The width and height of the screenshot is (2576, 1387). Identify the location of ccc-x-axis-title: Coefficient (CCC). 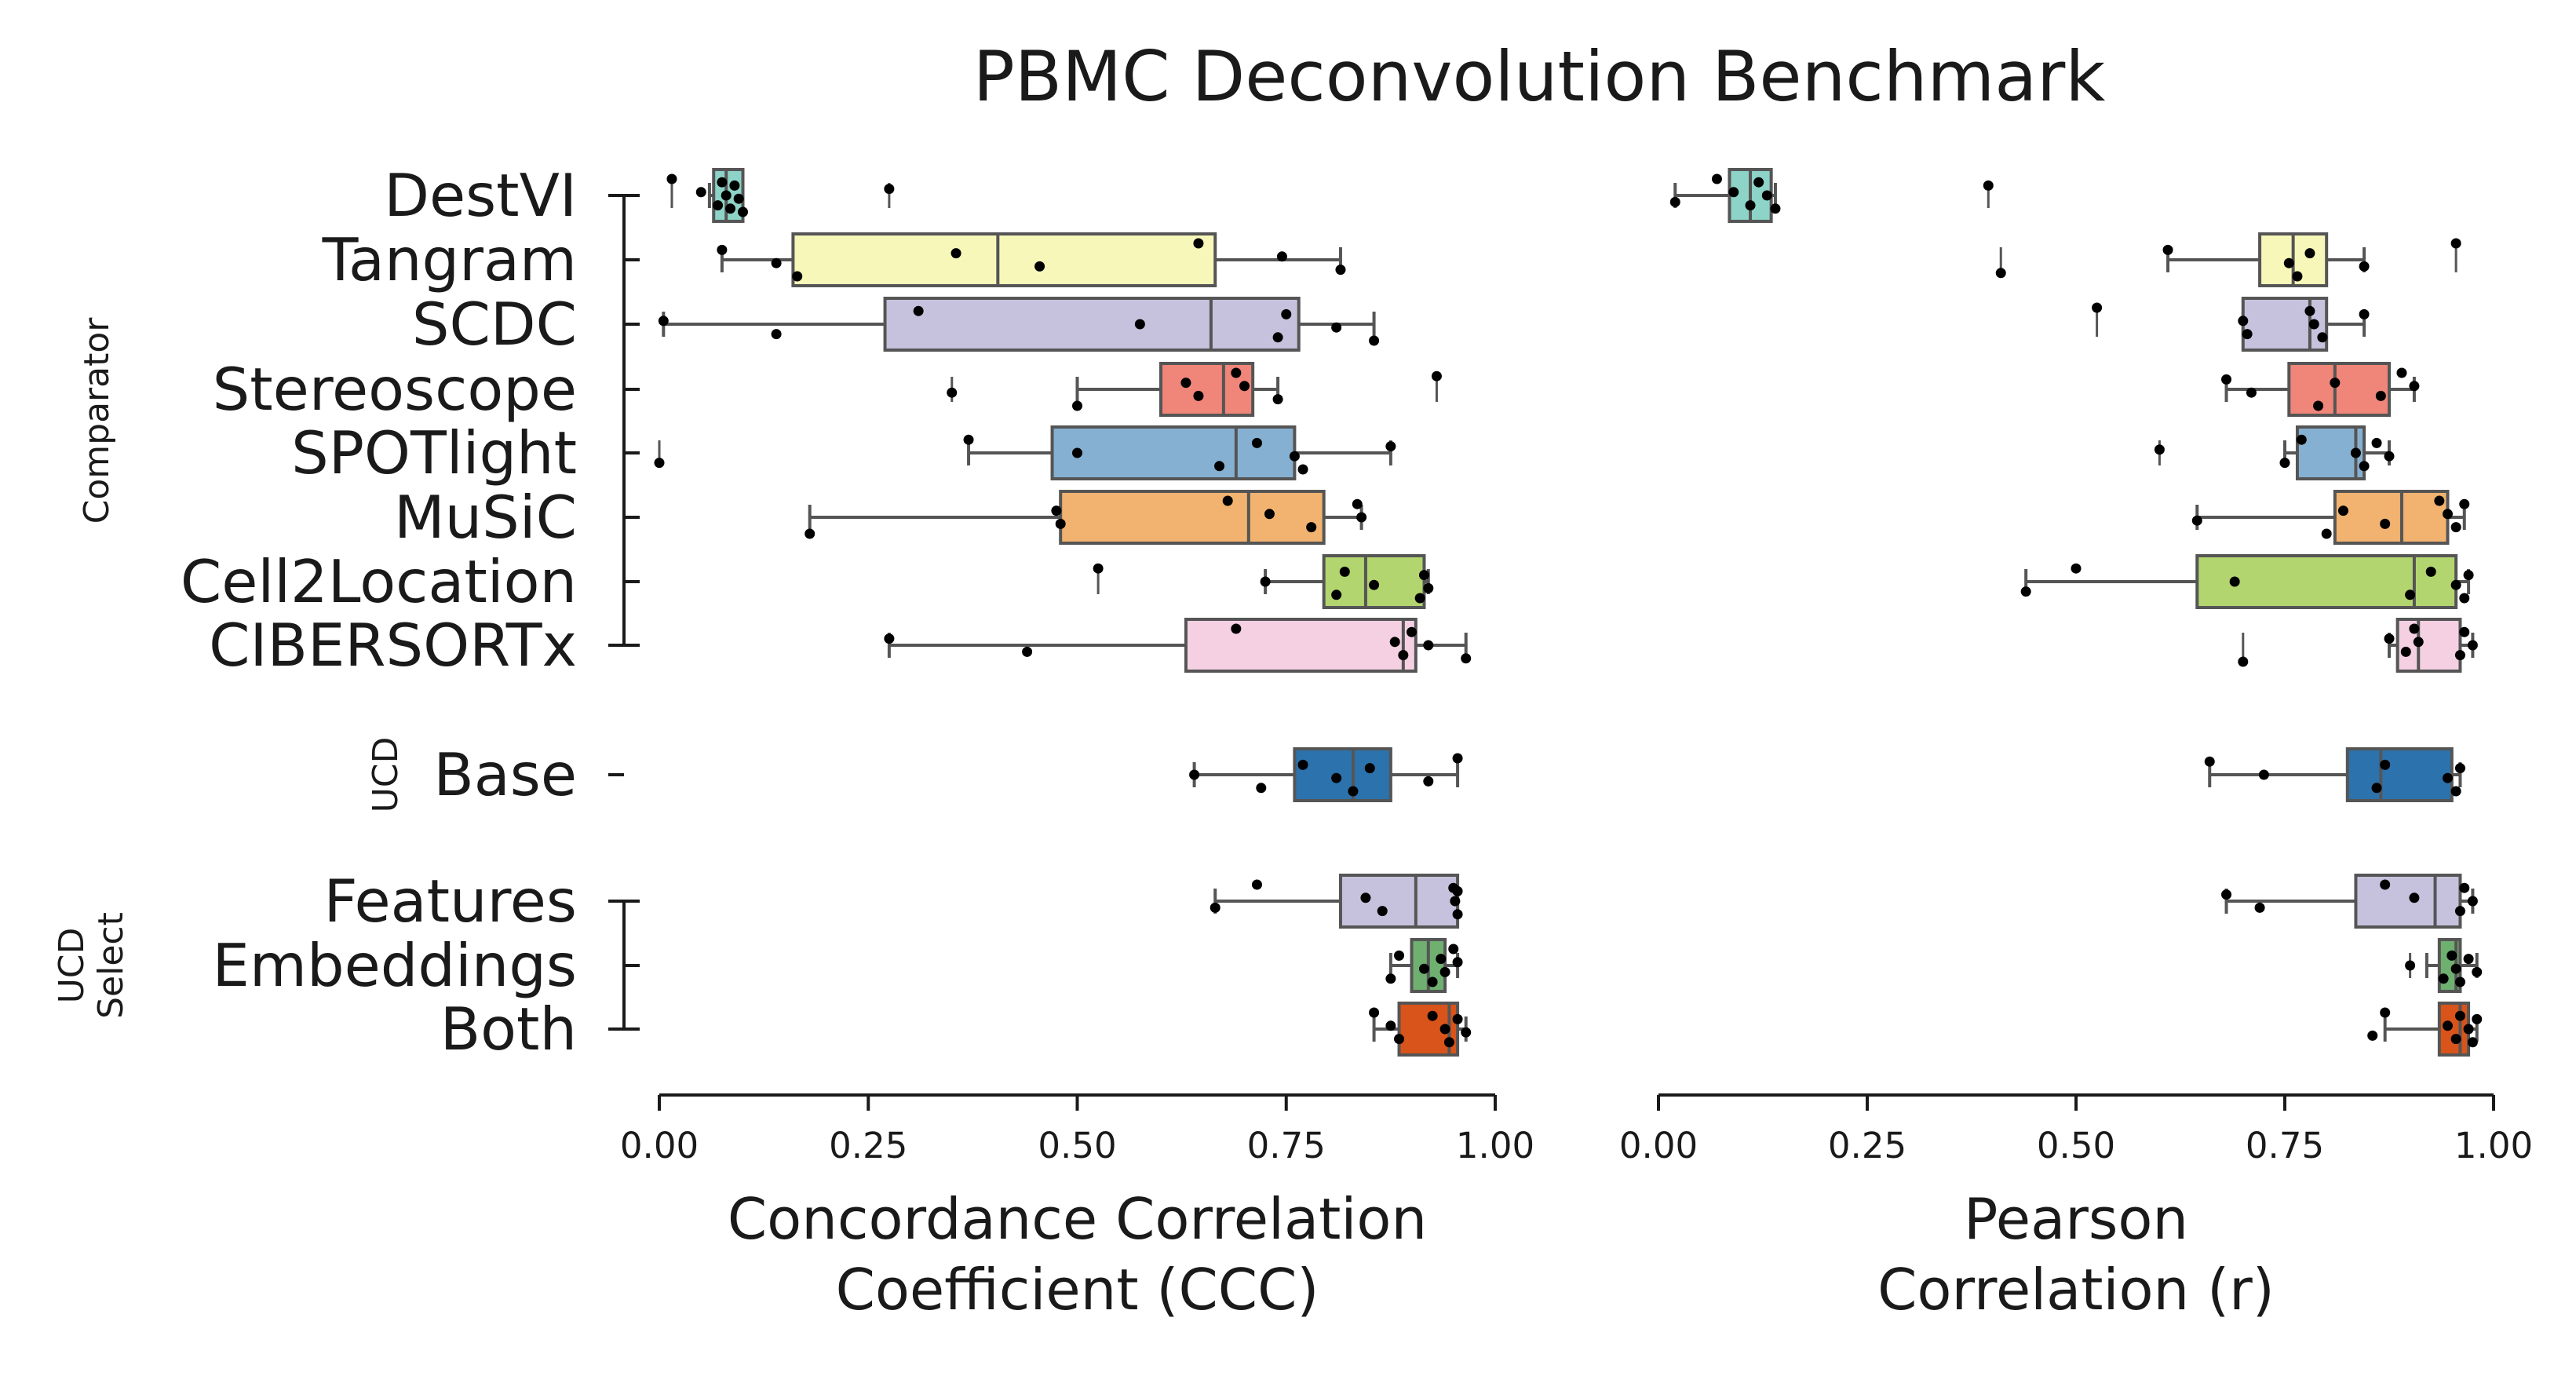
(1077, 1290).